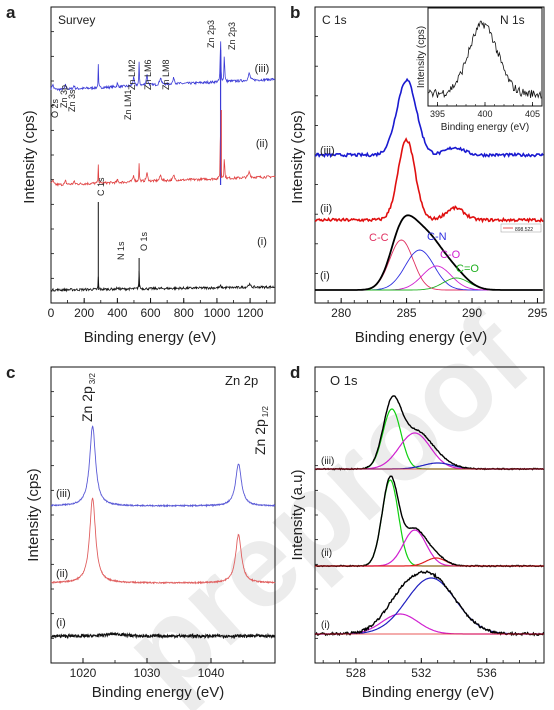  Describe the element at coordinates (64, 96) in the screenshot. I see `panel-a-peak-label: Zn 3p` at that location.